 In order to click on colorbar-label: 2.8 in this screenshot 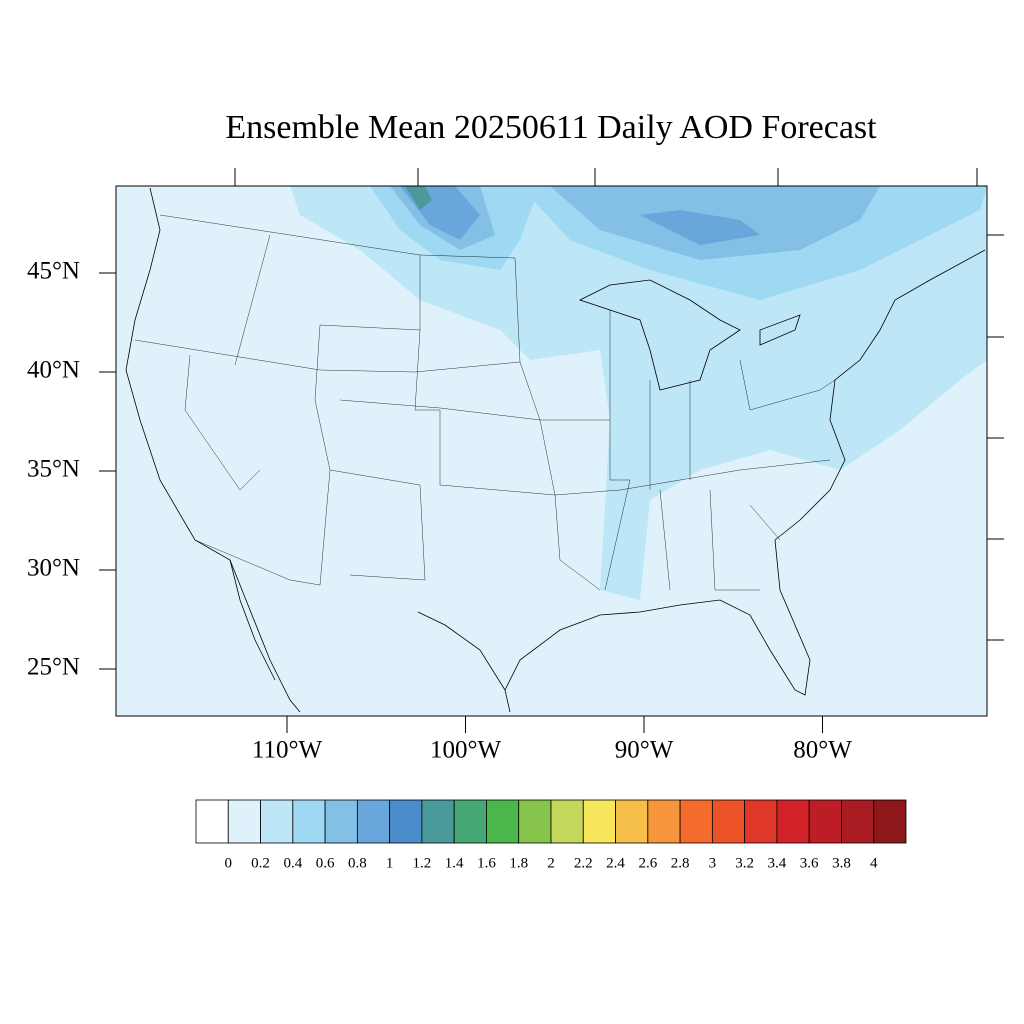, I will do `click(680, 863)`.